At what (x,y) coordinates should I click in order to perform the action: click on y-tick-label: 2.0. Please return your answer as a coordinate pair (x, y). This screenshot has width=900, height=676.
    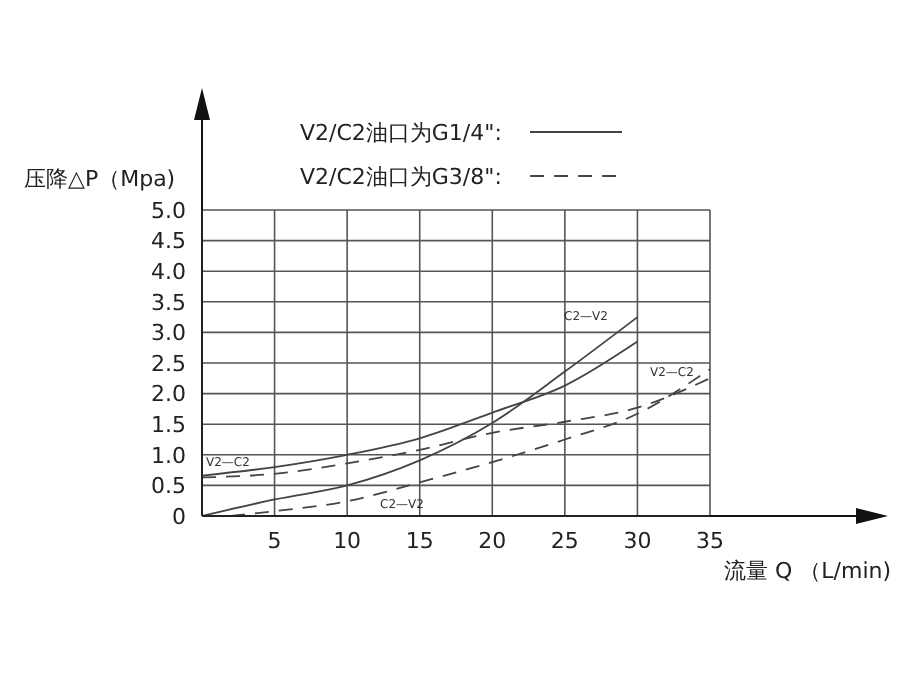
    Looking at the image, I should click on (168, 394).